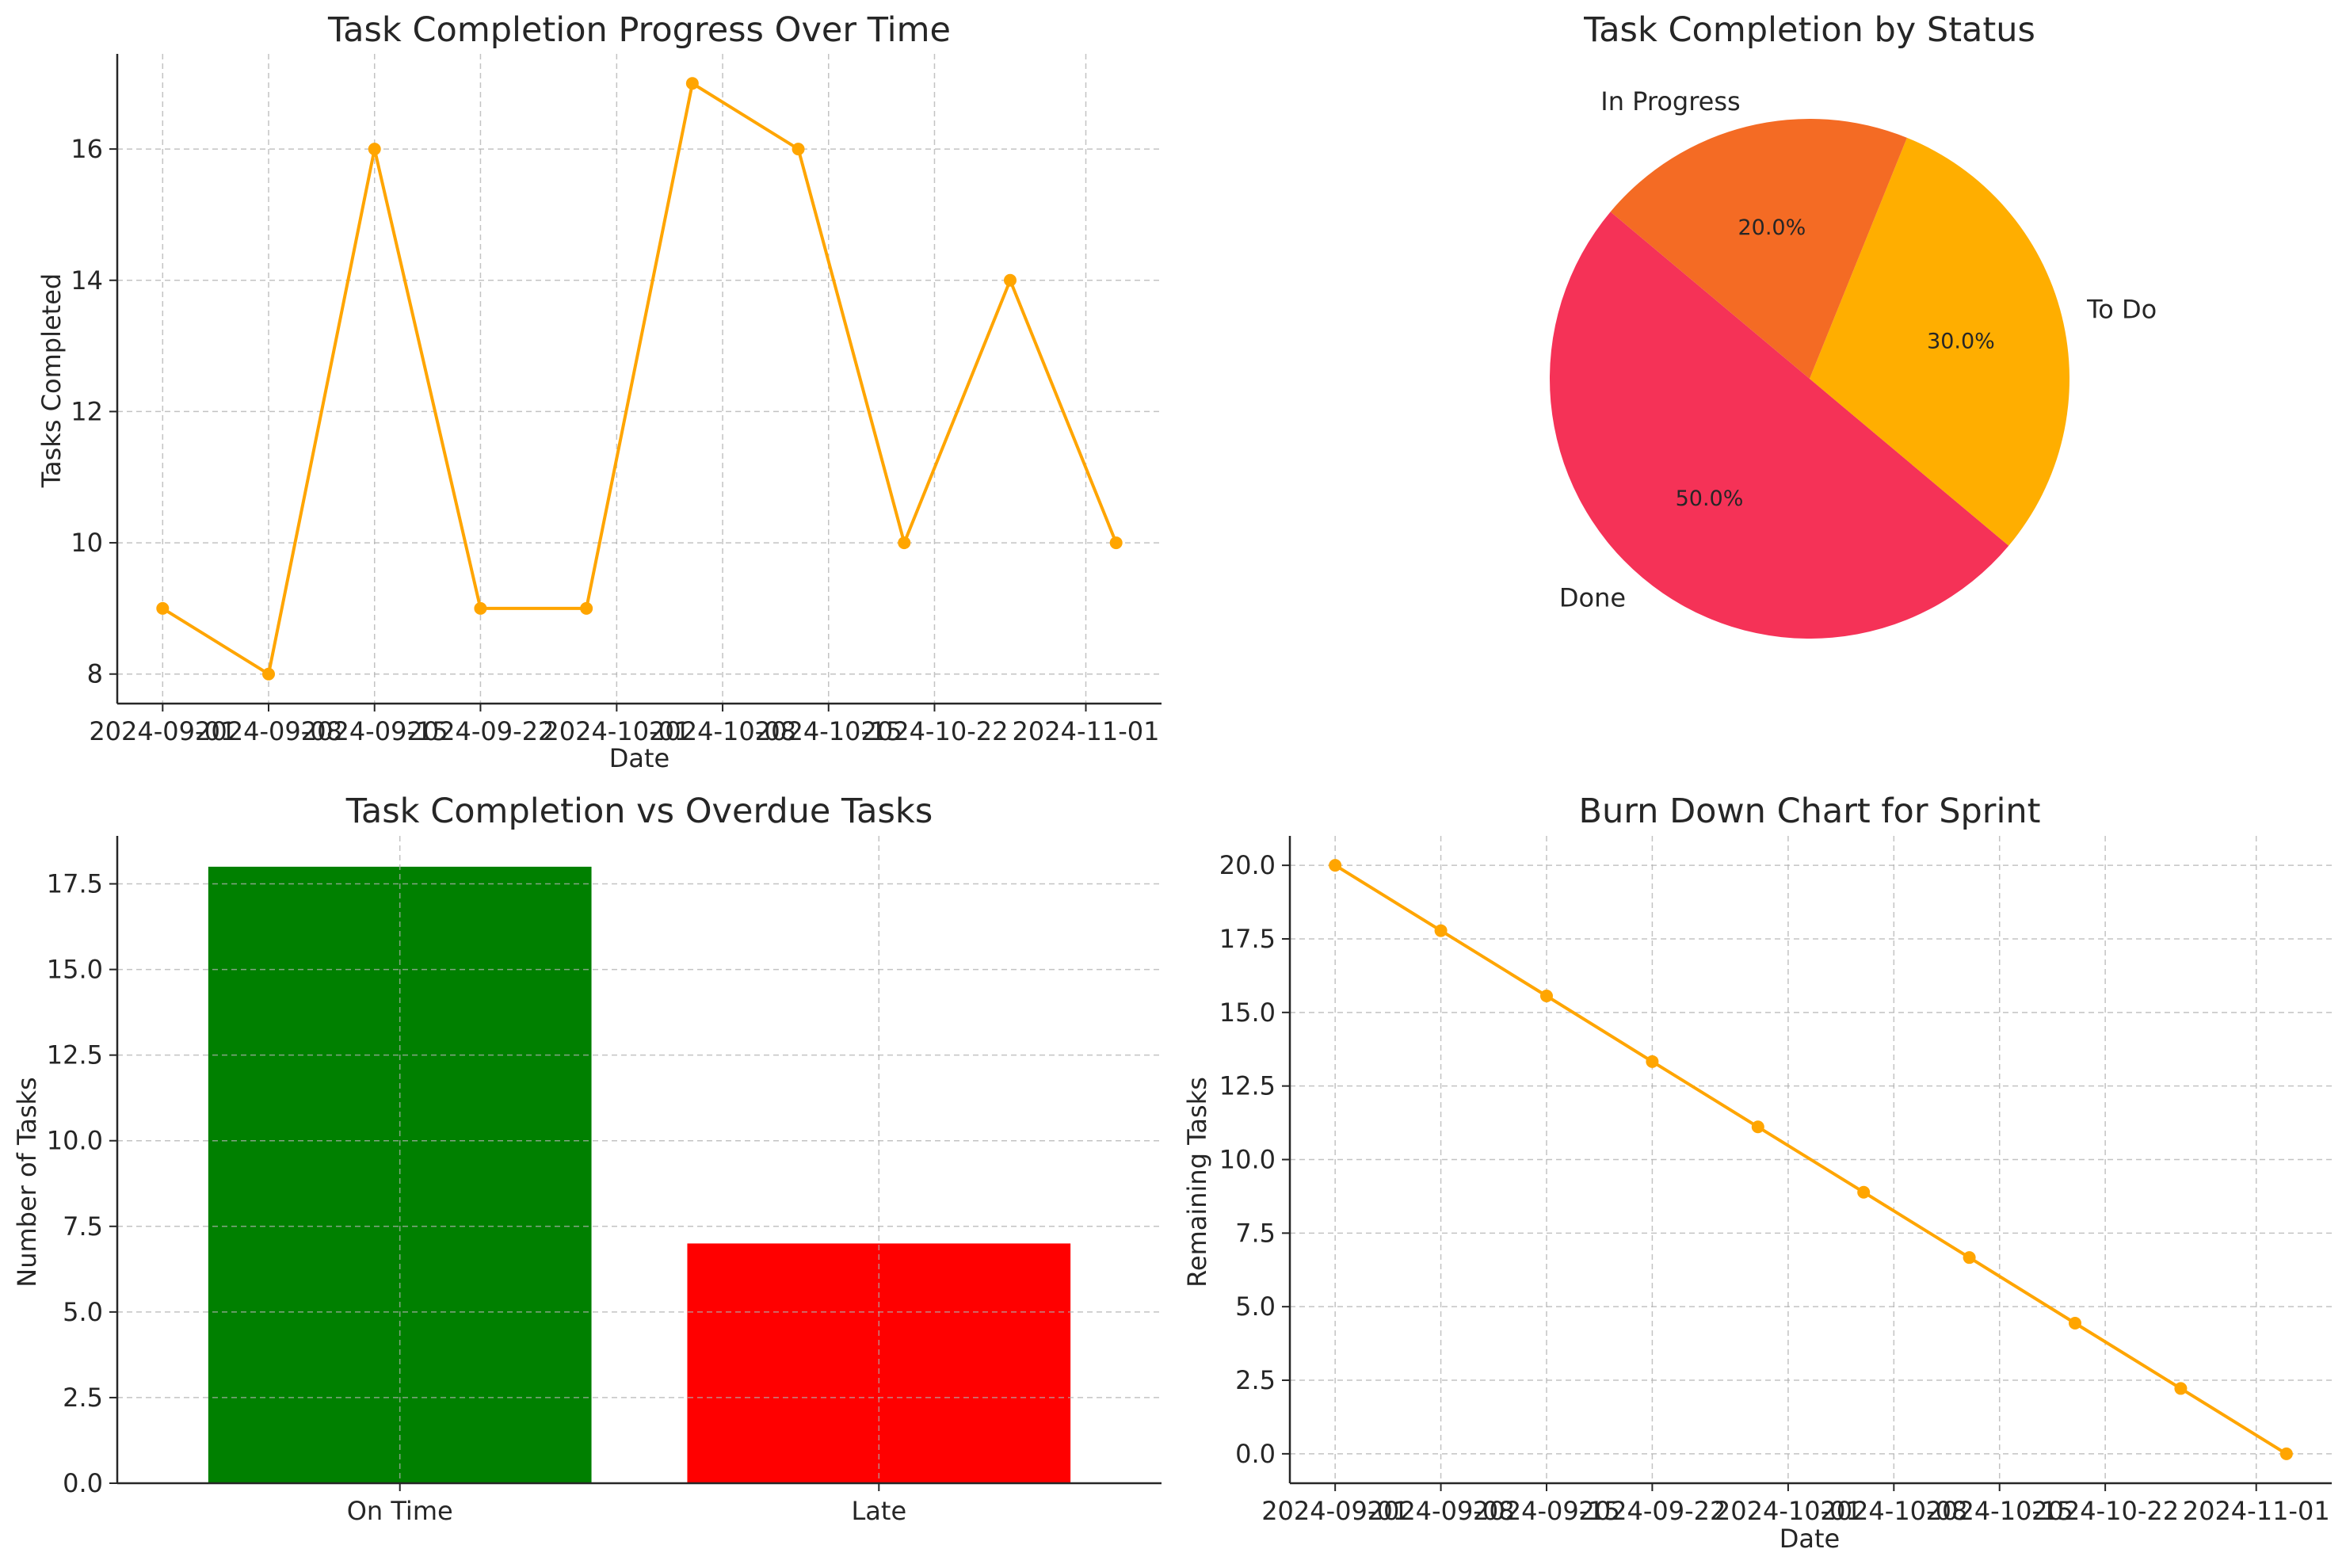 The height and width of the screenshot is (1568, 2346). Describe the element at coordinates (2256, 1511) in the screenshot. I see `burndown-x-tick-label: 2024-11-01` at that location.